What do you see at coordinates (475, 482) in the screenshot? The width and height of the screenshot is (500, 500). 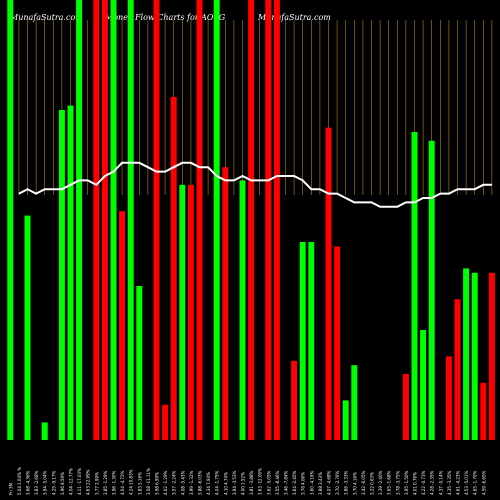 I see `x-tick-label: 4.65 -1.70%` at bounding box center [475, 482].